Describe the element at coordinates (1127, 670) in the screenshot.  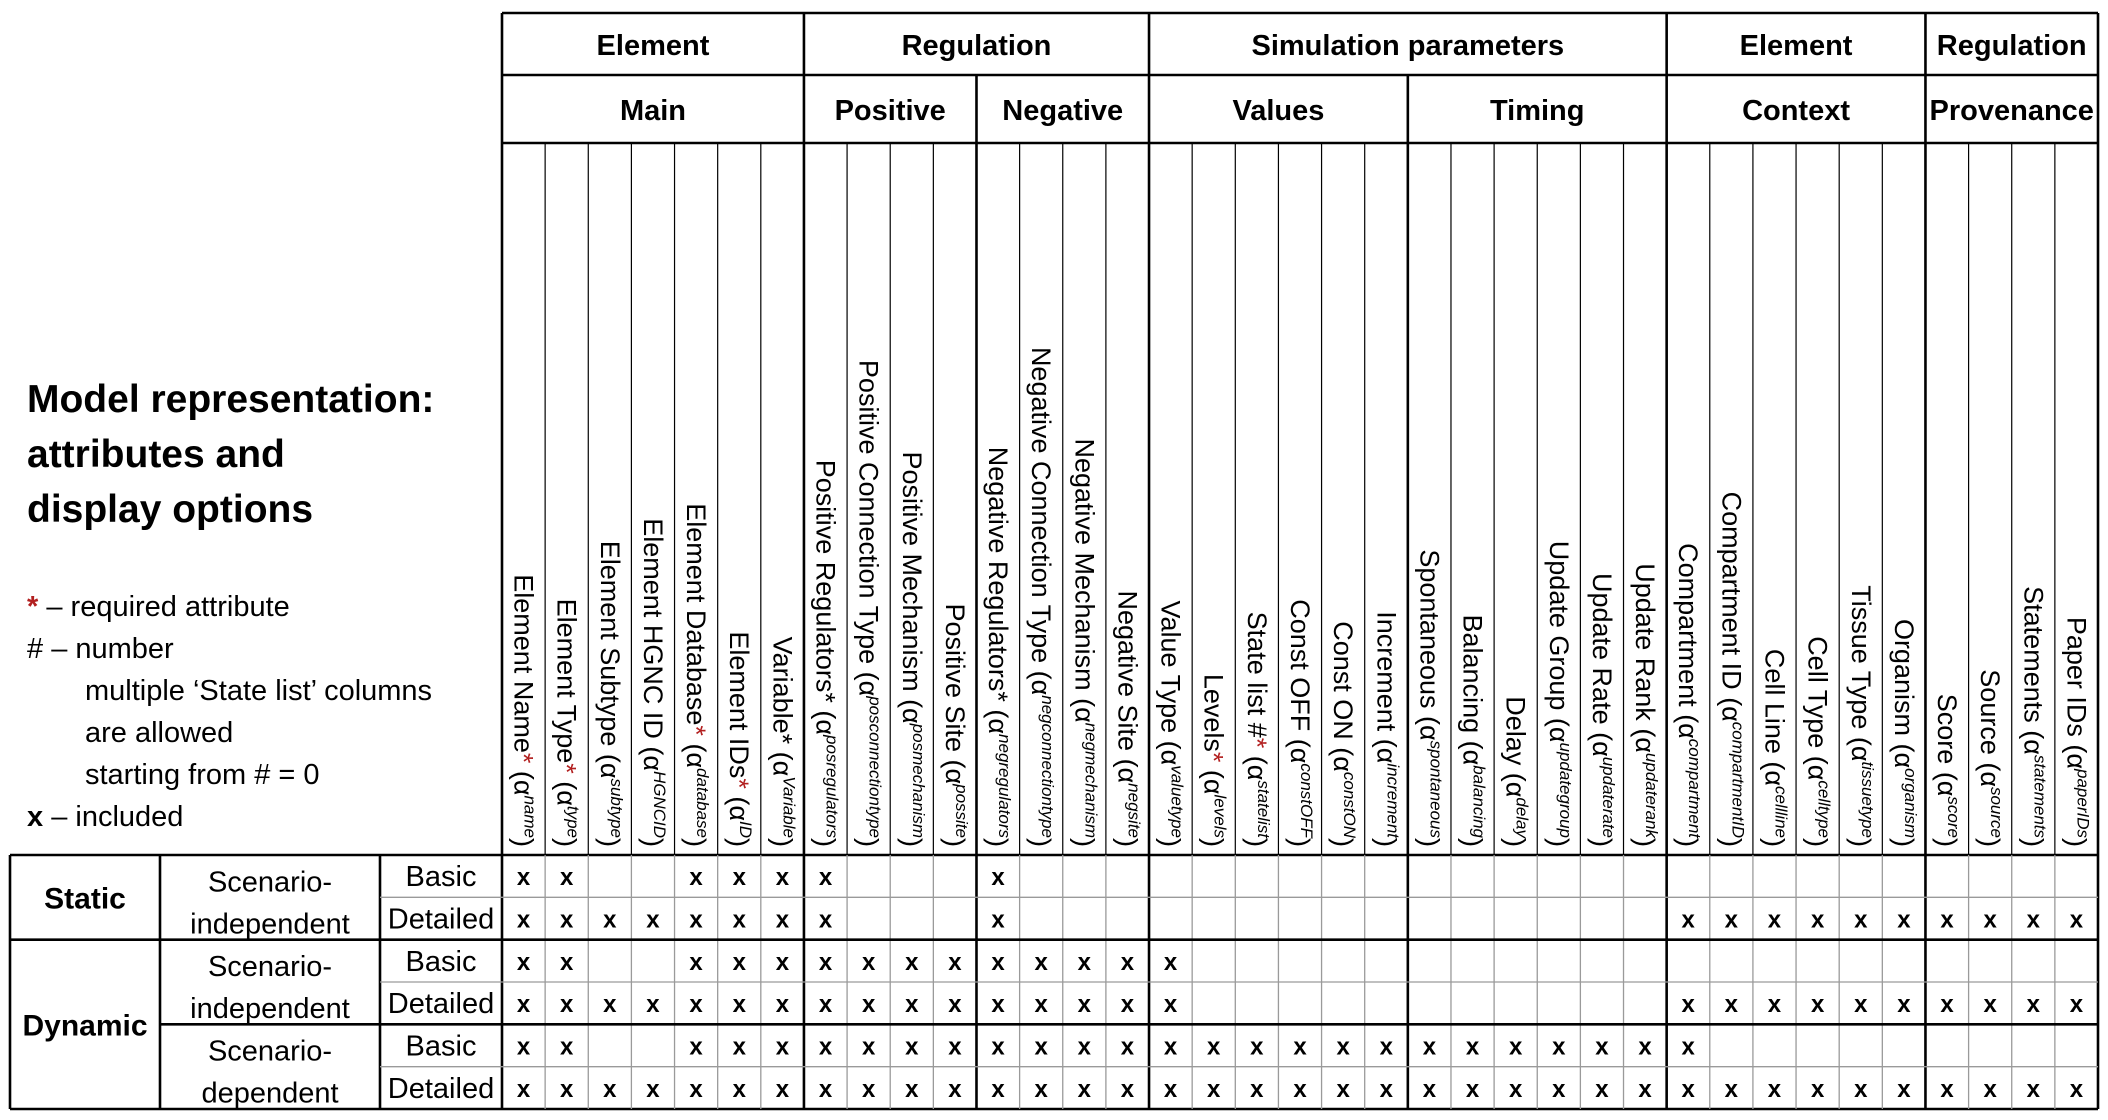
I see `column-name: Negative Site` at that location.